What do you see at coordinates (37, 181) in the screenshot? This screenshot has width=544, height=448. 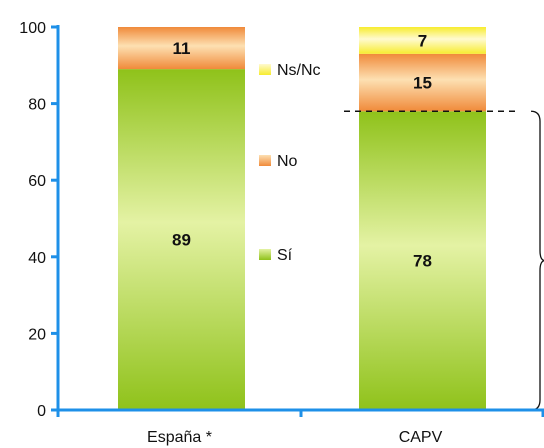 I see `y-tick-label: 60` at bounding box center [37, 181].